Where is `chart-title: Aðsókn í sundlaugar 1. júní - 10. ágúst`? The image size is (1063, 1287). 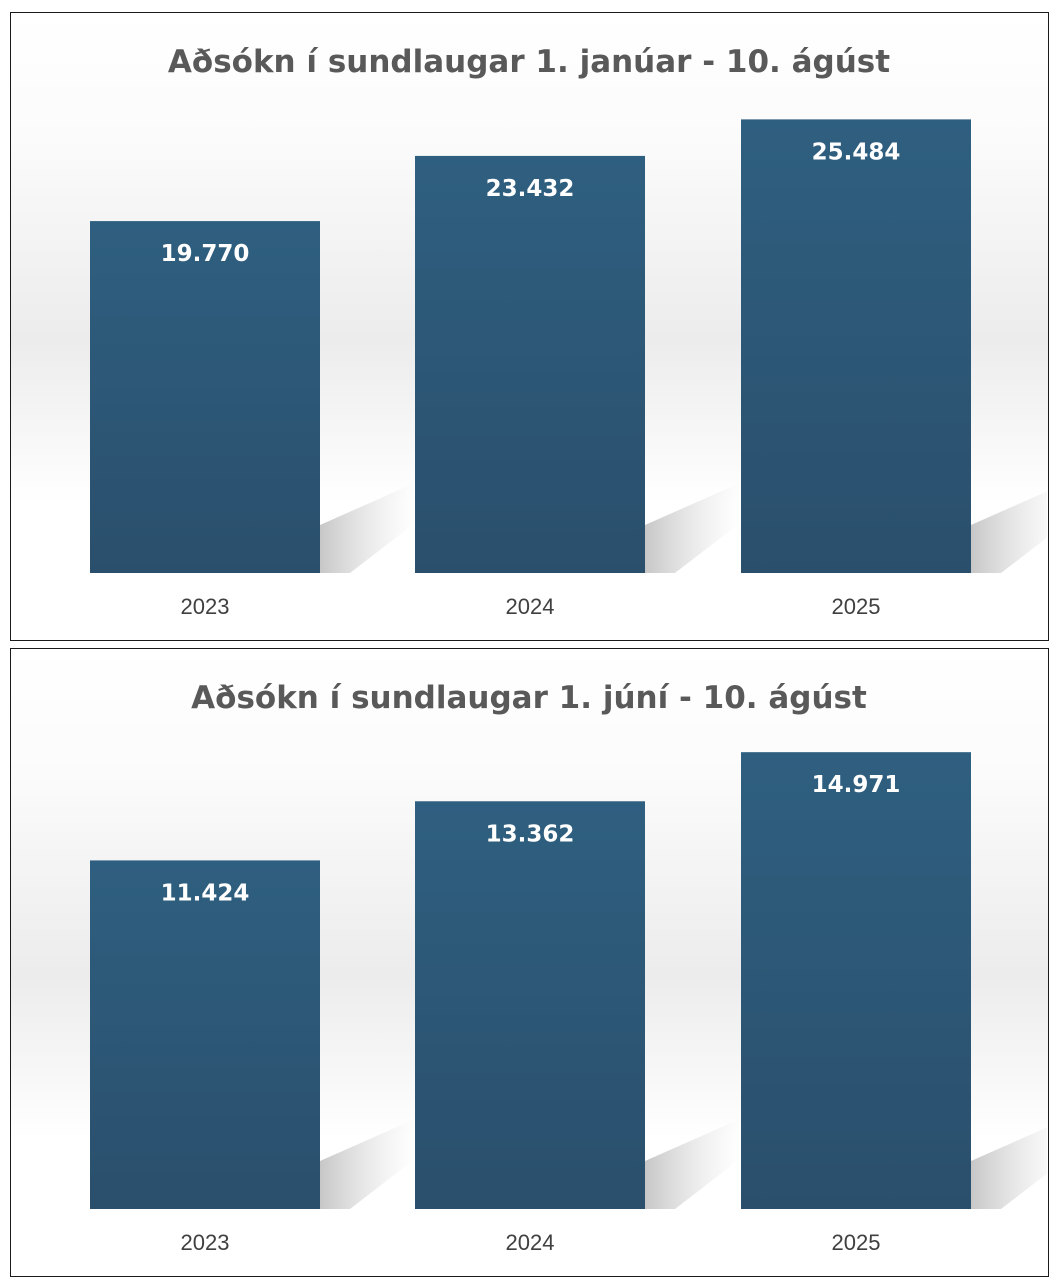
chart-title: Aðsókn í sundlaugar 1. júní - 10. ágúst is located at coordinates (529, 698).